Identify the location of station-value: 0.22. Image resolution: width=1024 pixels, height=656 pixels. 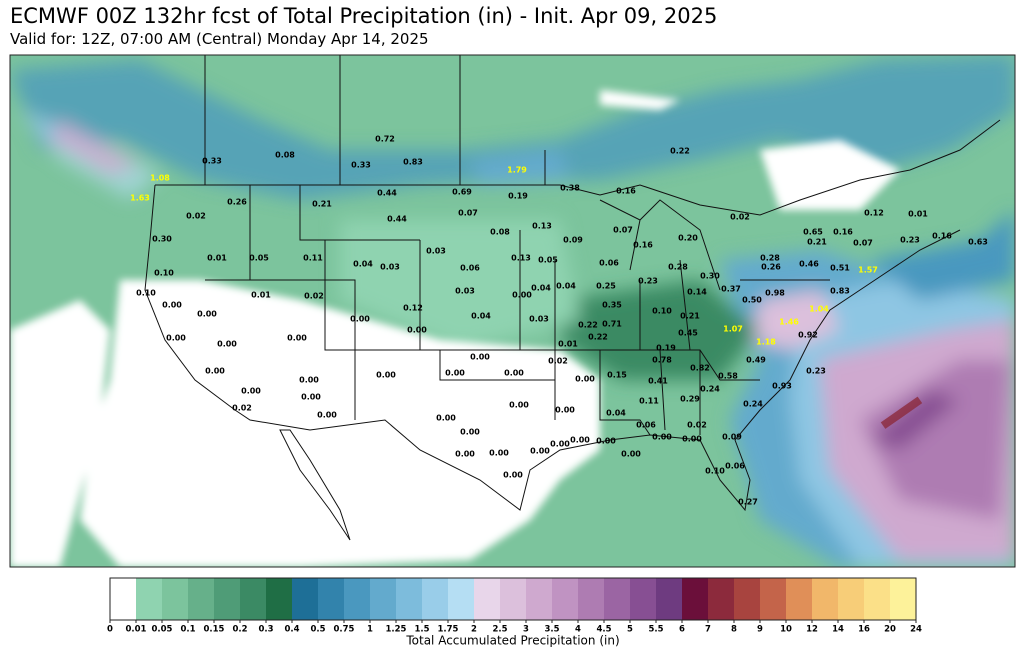
(588, 325).